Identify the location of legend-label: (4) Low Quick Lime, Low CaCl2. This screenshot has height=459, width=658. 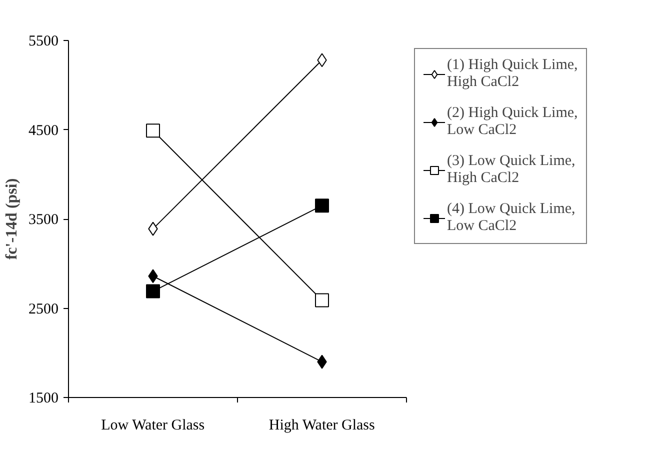
(511, 218).